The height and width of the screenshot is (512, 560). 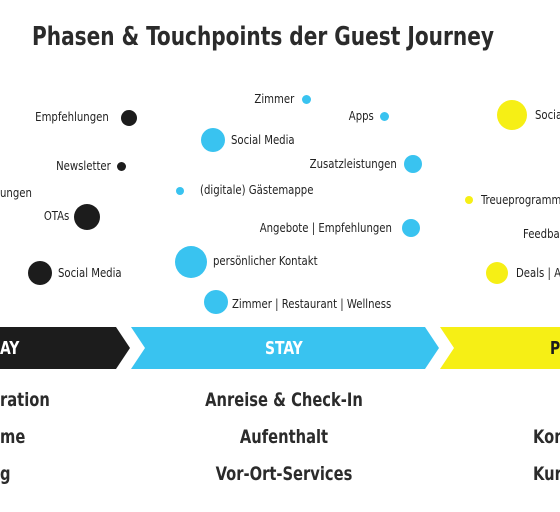 What do you see at coordinates (257, 189) in the screenshot?
I see `touchpoint-label: (digitale) Gästemappe` at bounding box center [257, 189].